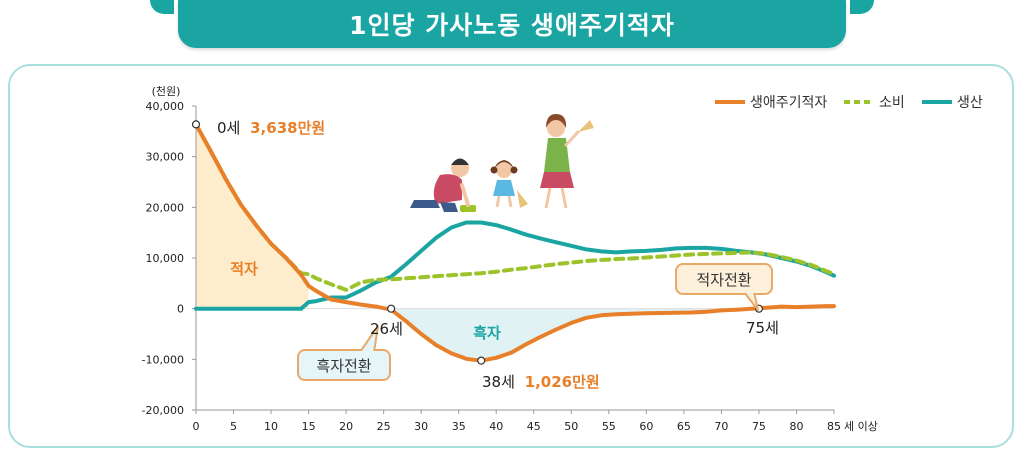  Describe the element at coordinates (834, 426) in the screenshot. I see `x-tick-label: 85` at that location.